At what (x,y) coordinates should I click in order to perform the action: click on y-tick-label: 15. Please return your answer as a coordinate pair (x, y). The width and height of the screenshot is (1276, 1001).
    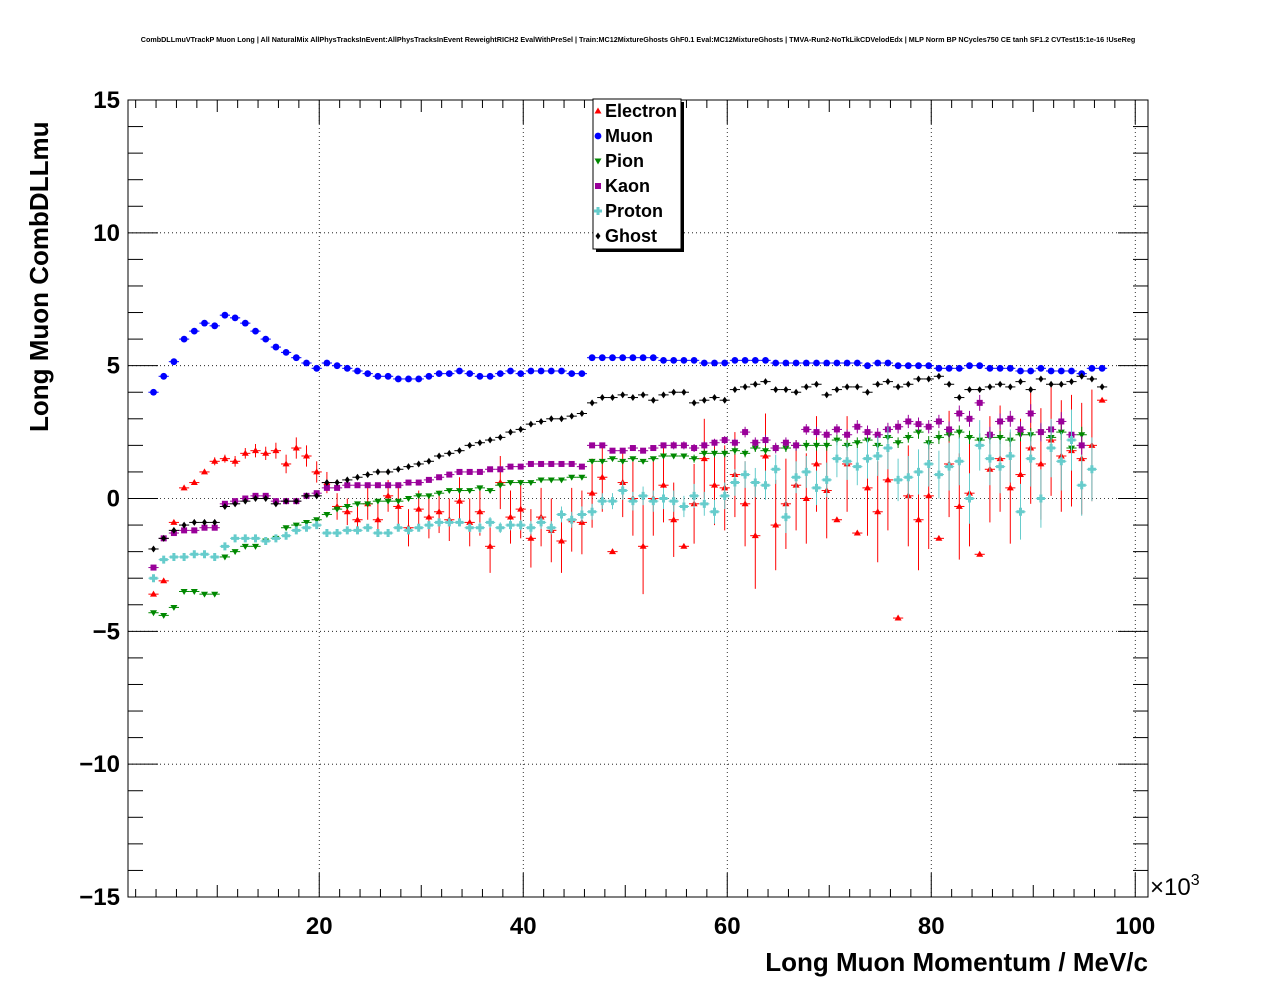
    Looking at the image, I should click on (106, 100).